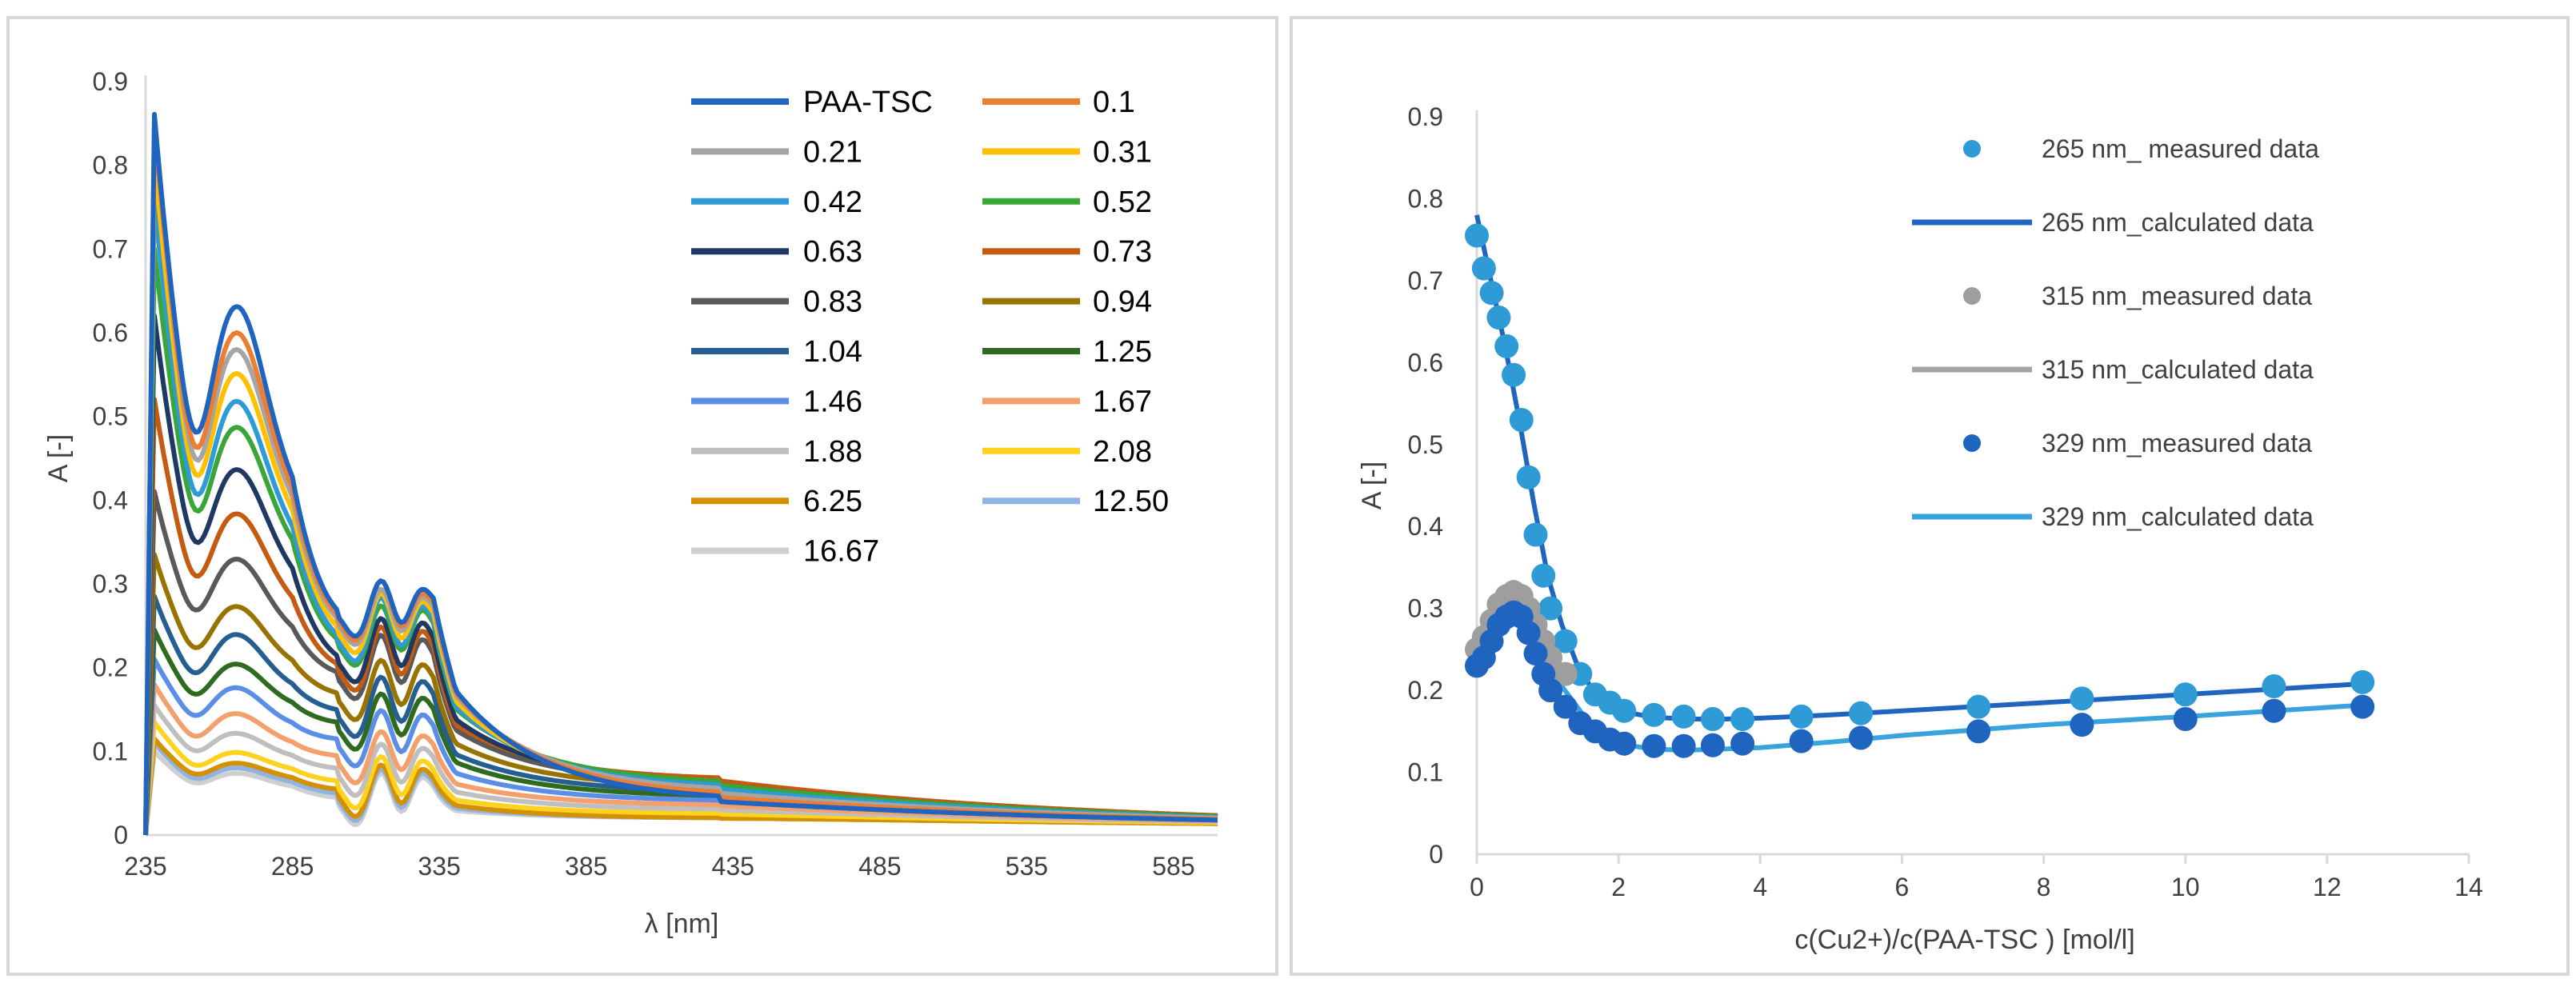 This screenshot has height=1003, width=2576. What do you see at coordinates (1122, 352) in the screenshot?
I see `legend-label: 1.25` at bounding box center [1122, 352].